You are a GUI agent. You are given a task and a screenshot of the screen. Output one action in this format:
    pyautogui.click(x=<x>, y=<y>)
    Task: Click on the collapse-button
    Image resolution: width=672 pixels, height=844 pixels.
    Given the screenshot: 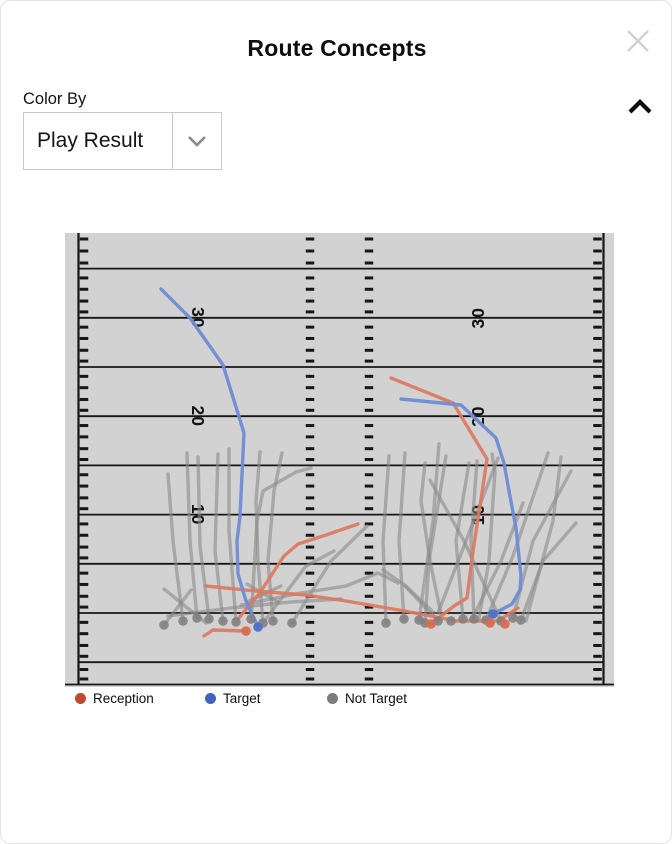 What is the action you would take?
    pyautogui.click(x=640, y=107)
    